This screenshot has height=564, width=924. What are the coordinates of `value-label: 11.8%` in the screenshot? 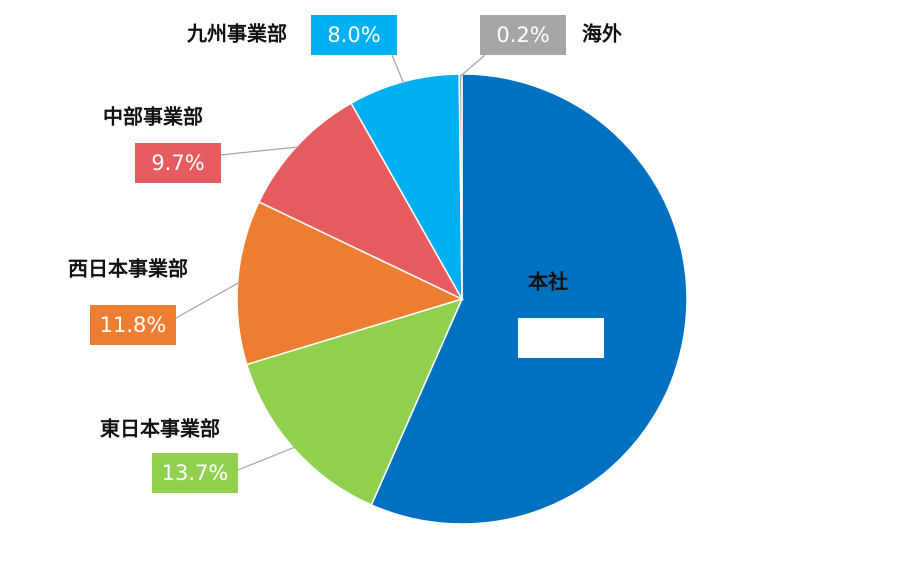 It's located at (133, 325).